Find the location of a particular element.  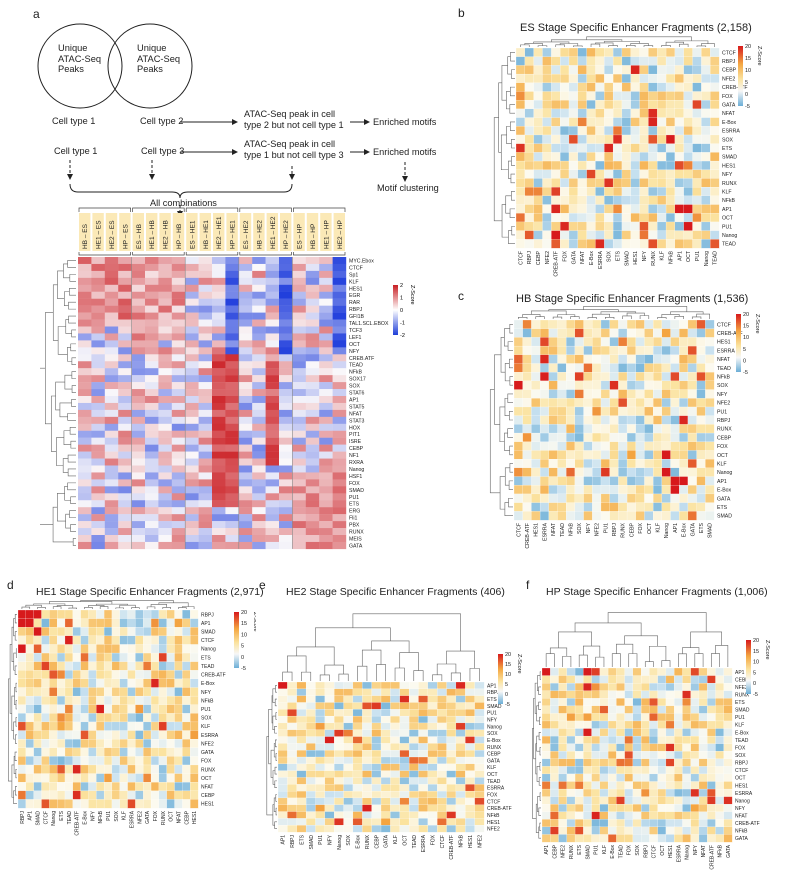

panel-letter-f: f is located at coordinates (528, 585).